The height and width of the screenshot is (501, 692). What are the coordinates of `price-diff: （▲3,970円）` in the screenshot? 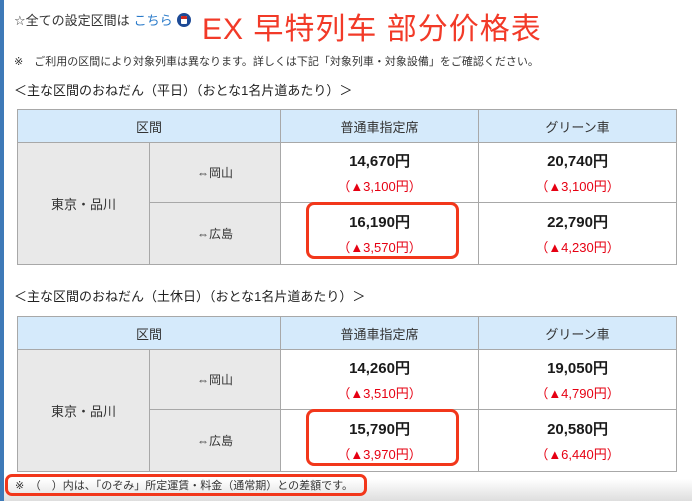 It's located at (379, 454).